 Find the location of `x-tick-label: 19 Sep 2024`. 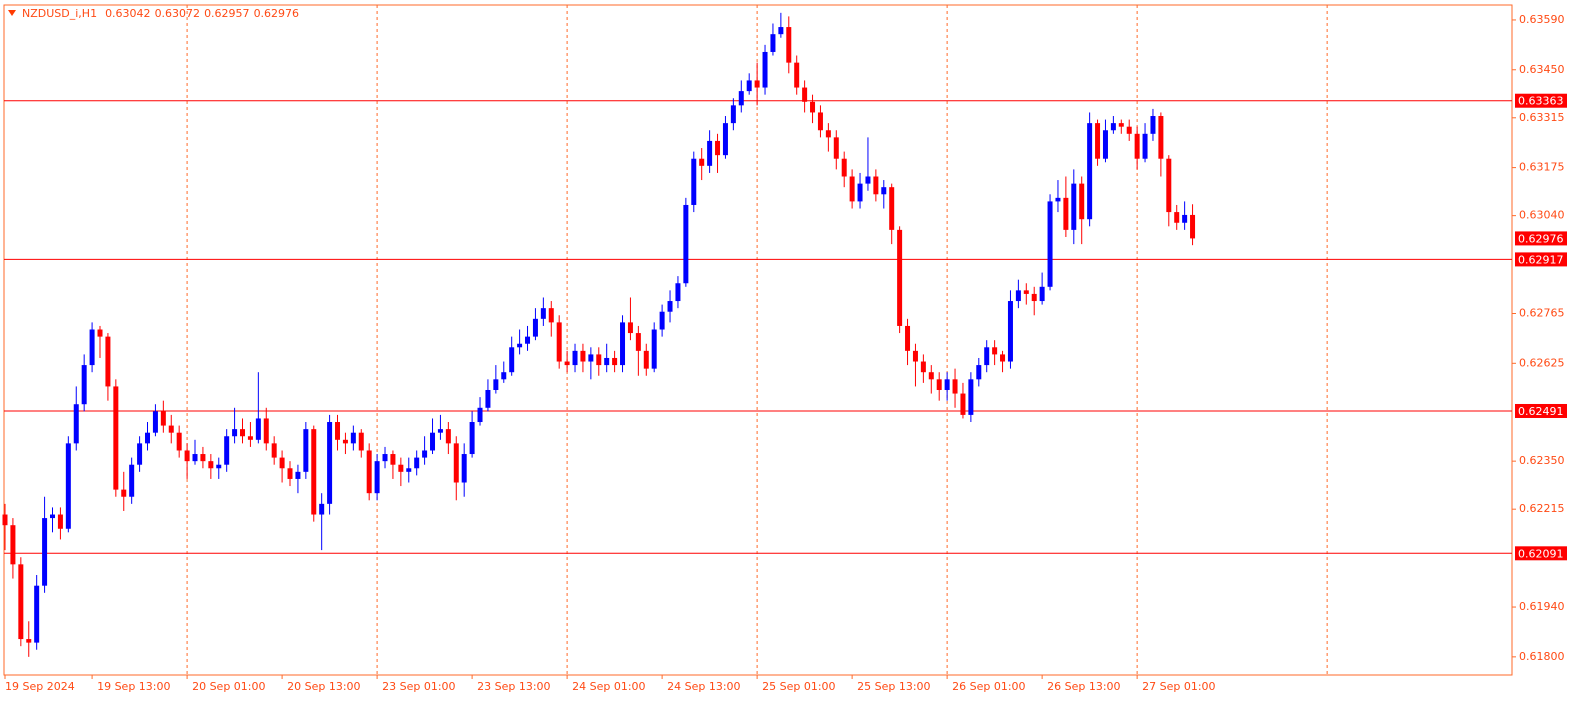

x-tick-label: 19 Sep 2024 is located at coordinates (40, 686).